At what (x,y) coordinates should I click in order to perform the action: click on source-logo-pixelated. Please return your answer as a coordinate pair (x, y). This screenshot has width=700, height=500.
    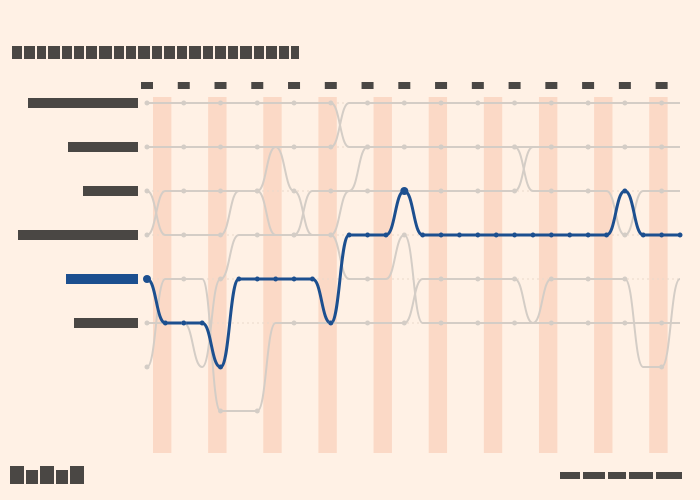
    Looking at the image, I should click on (47, 475).